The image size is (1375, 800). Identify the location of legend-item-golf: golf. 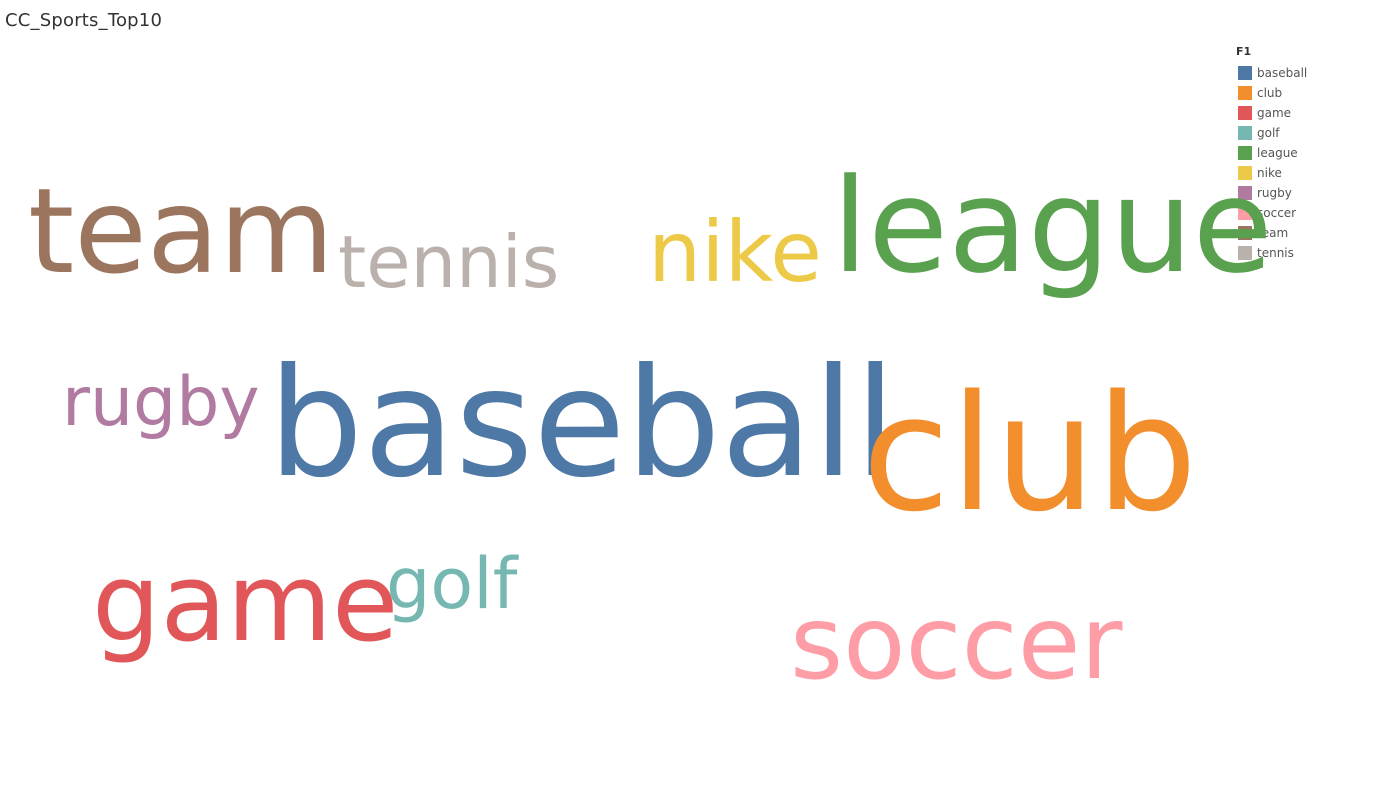
(1296, 133).